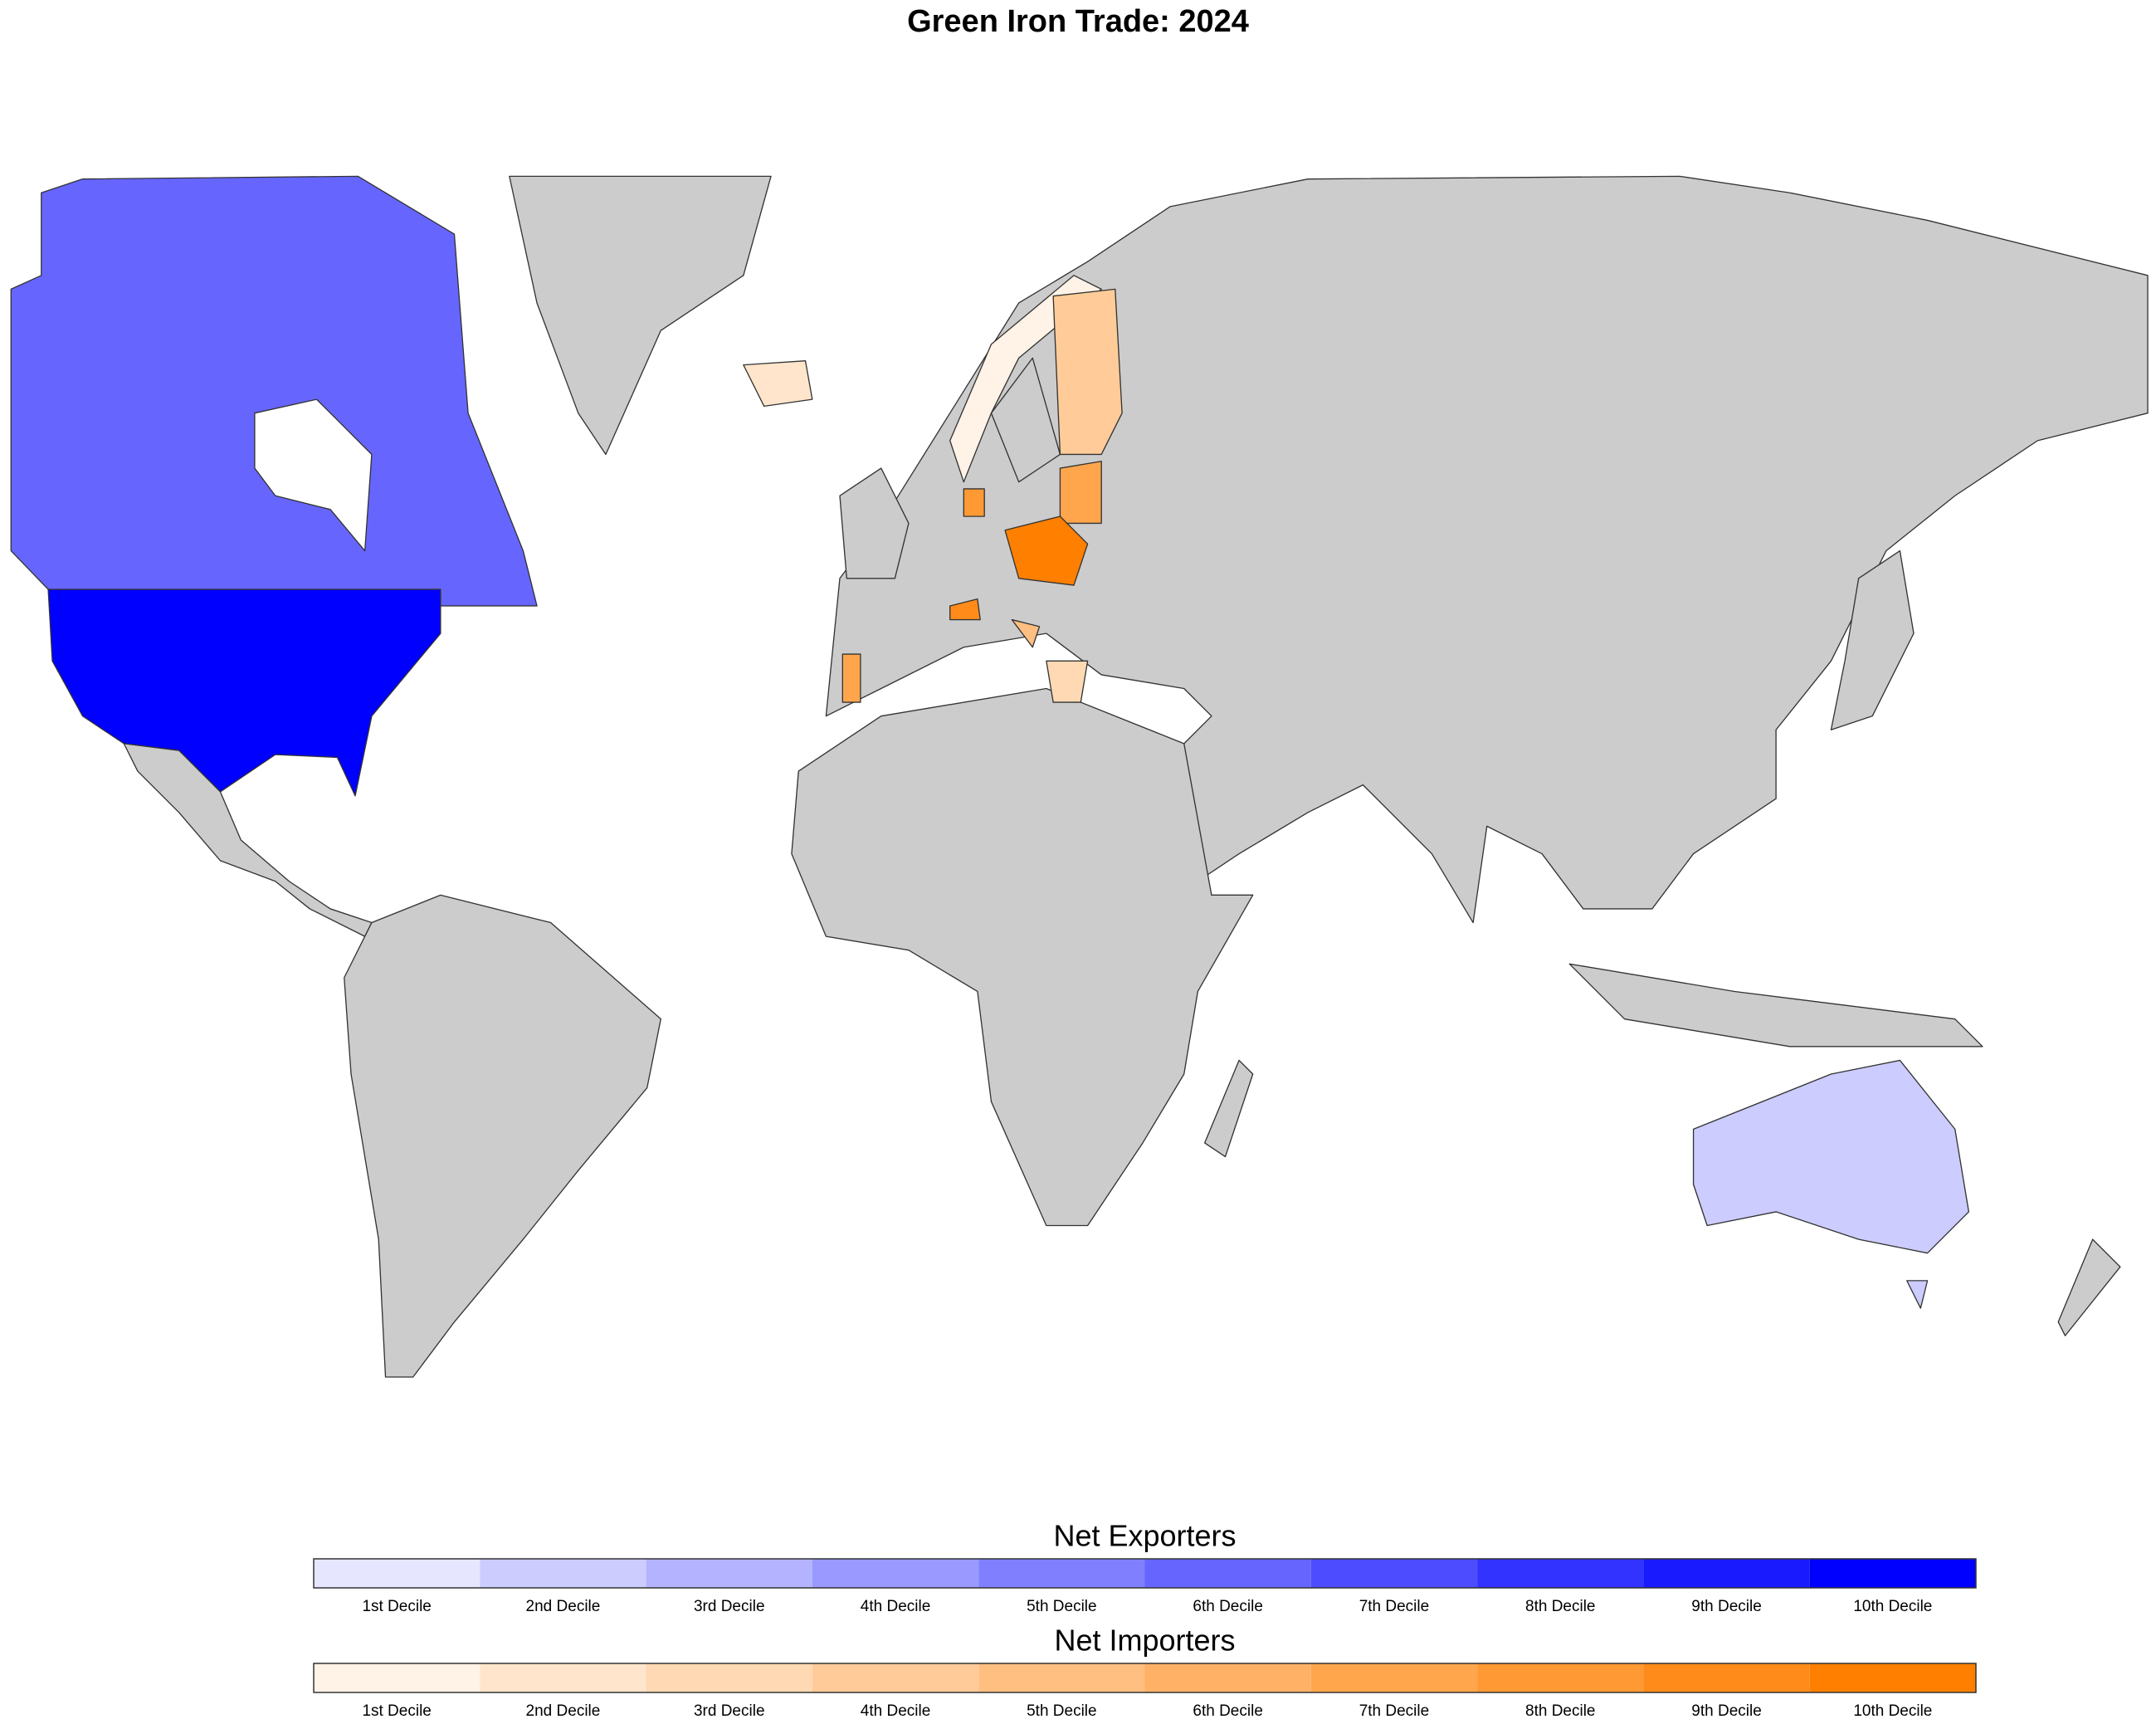 This screenshot has height=1724, width=2156. I want to click on legend-title: Net Importers, so click(1145, 1641).